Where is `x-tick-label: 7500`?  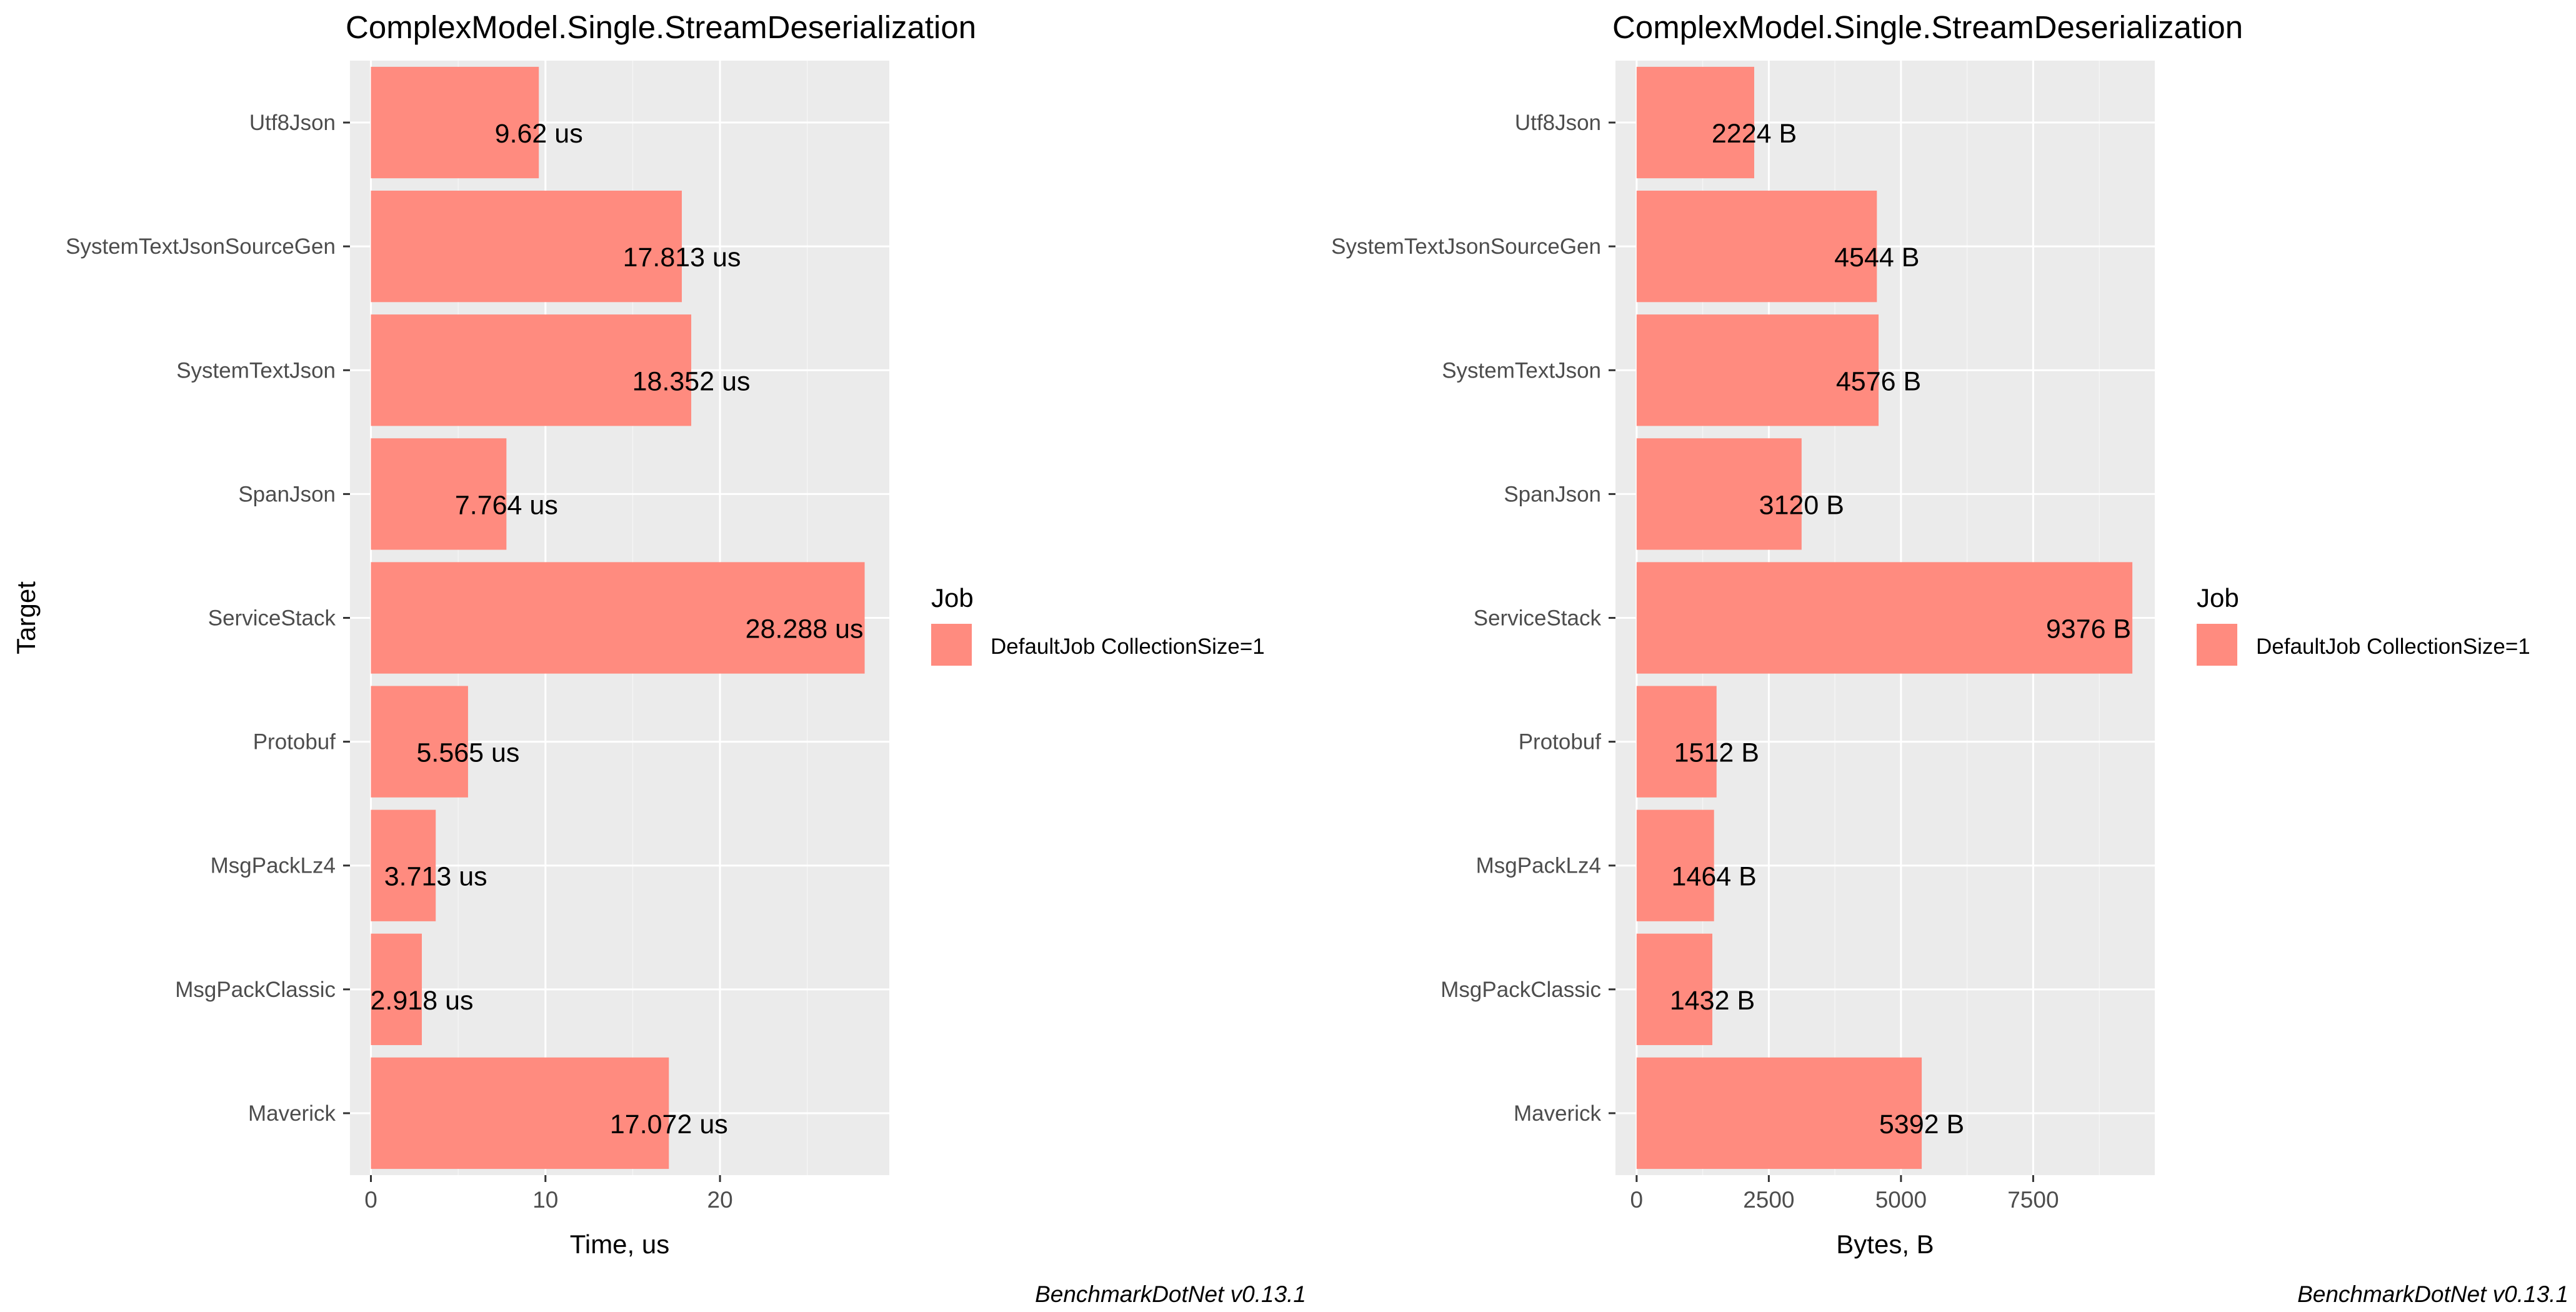
x-tick-label: 7500 is located at coordinates (2033, 1200).